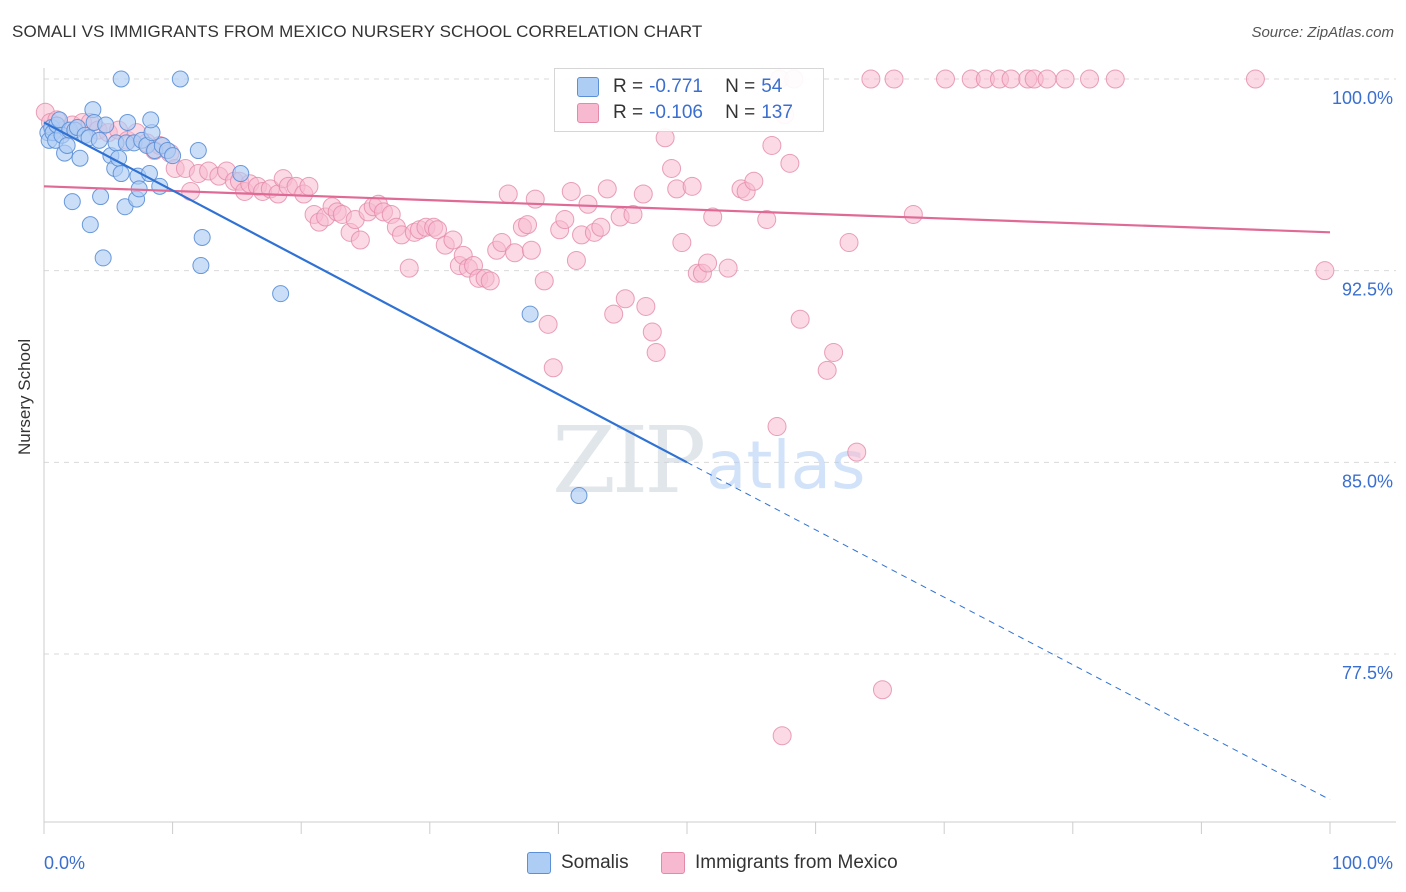 The image size is (1406, 892). I want to click on legend-r-value: -0.106, so click(676, 112).